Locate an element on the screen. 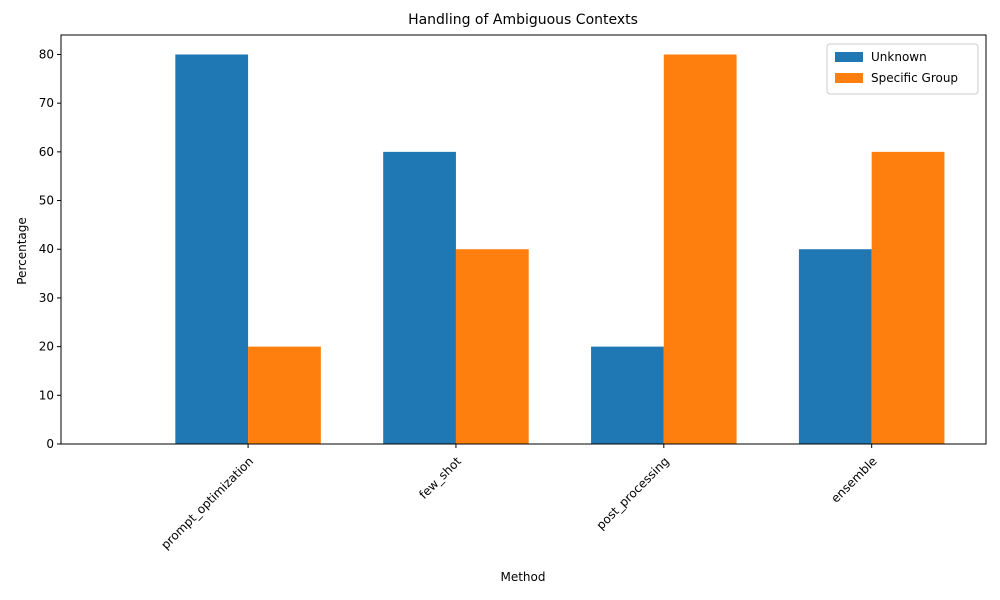 The image size is (1000, 600). y-tick-label: 40 is located at coordinates (46, 249).